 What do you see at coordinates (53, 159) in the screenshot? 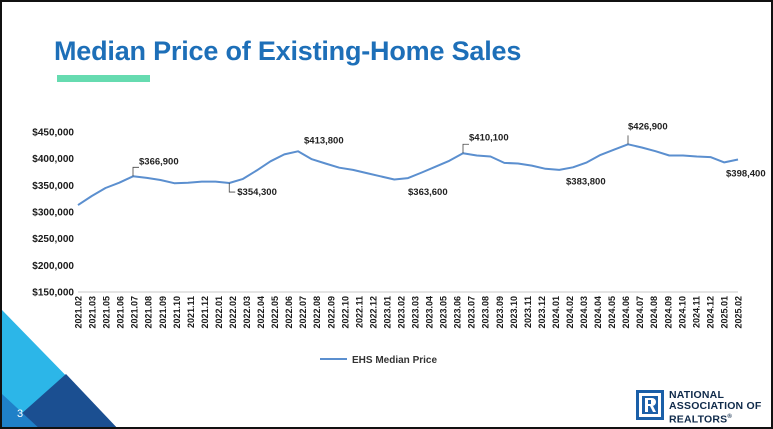
I see `y-tick-label: $400,000` at bounding box center [53, 159].